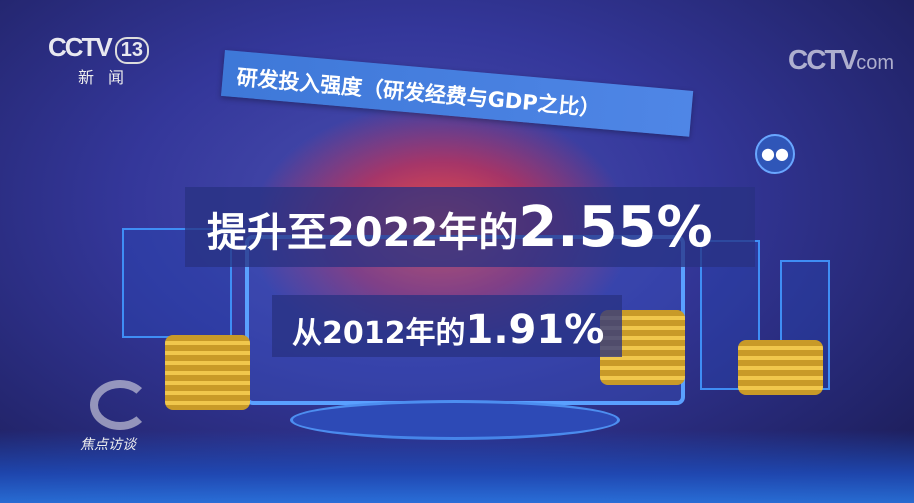 This screenshot has height=503, width=914. I want to click on headline-panel: 提升至2022年的2.55%, so click(470, 227).